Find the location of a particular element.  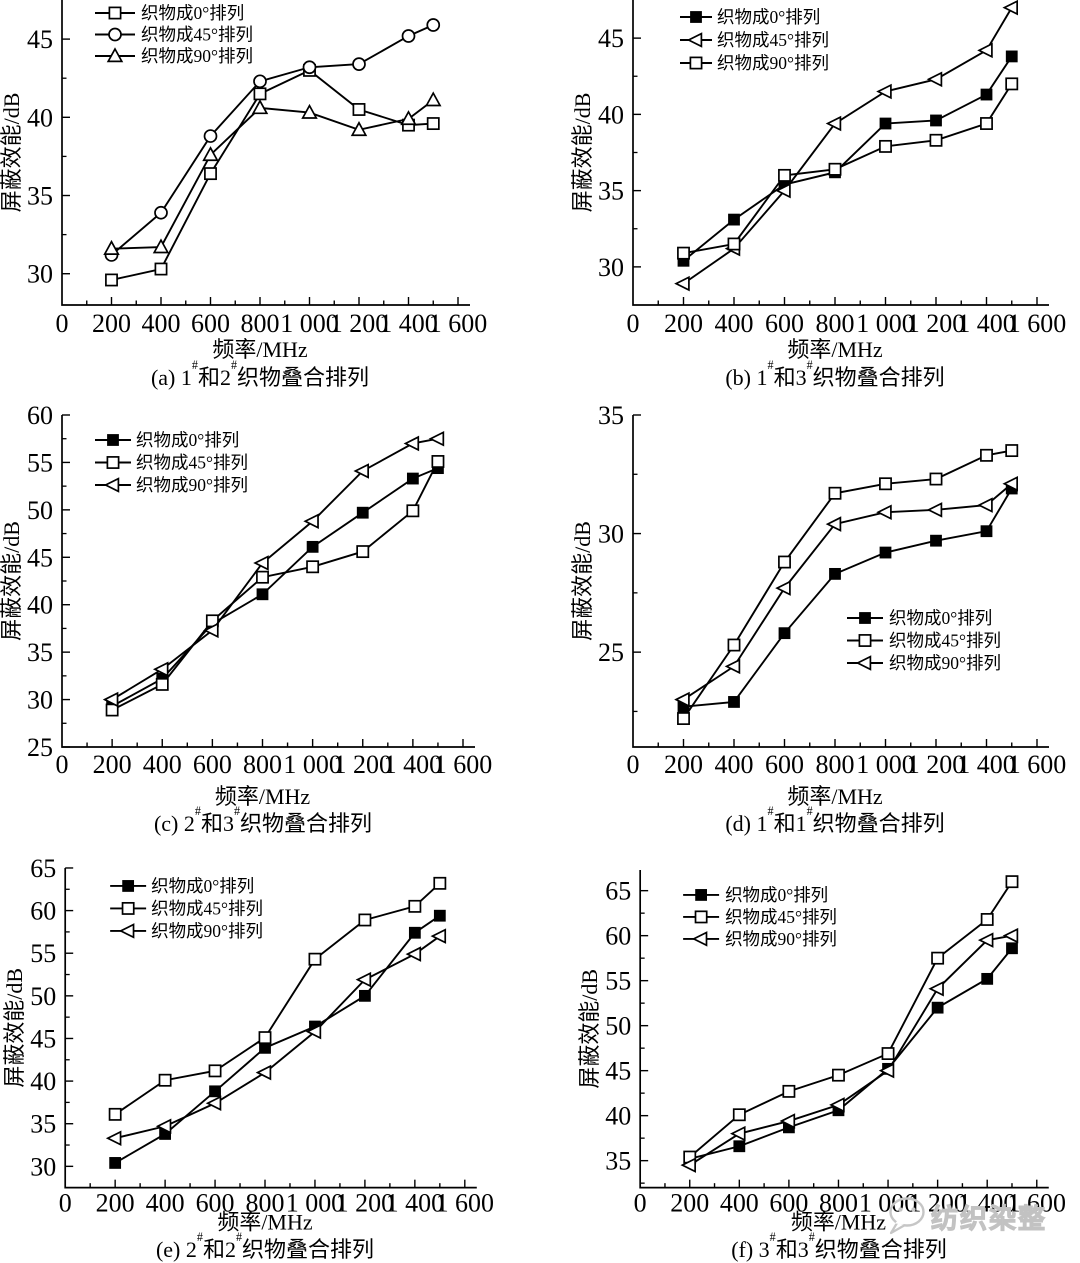

chart-b-caption: (b) 1 # 和3 # 织物叠合排列 is located at coordinates (835, 374).